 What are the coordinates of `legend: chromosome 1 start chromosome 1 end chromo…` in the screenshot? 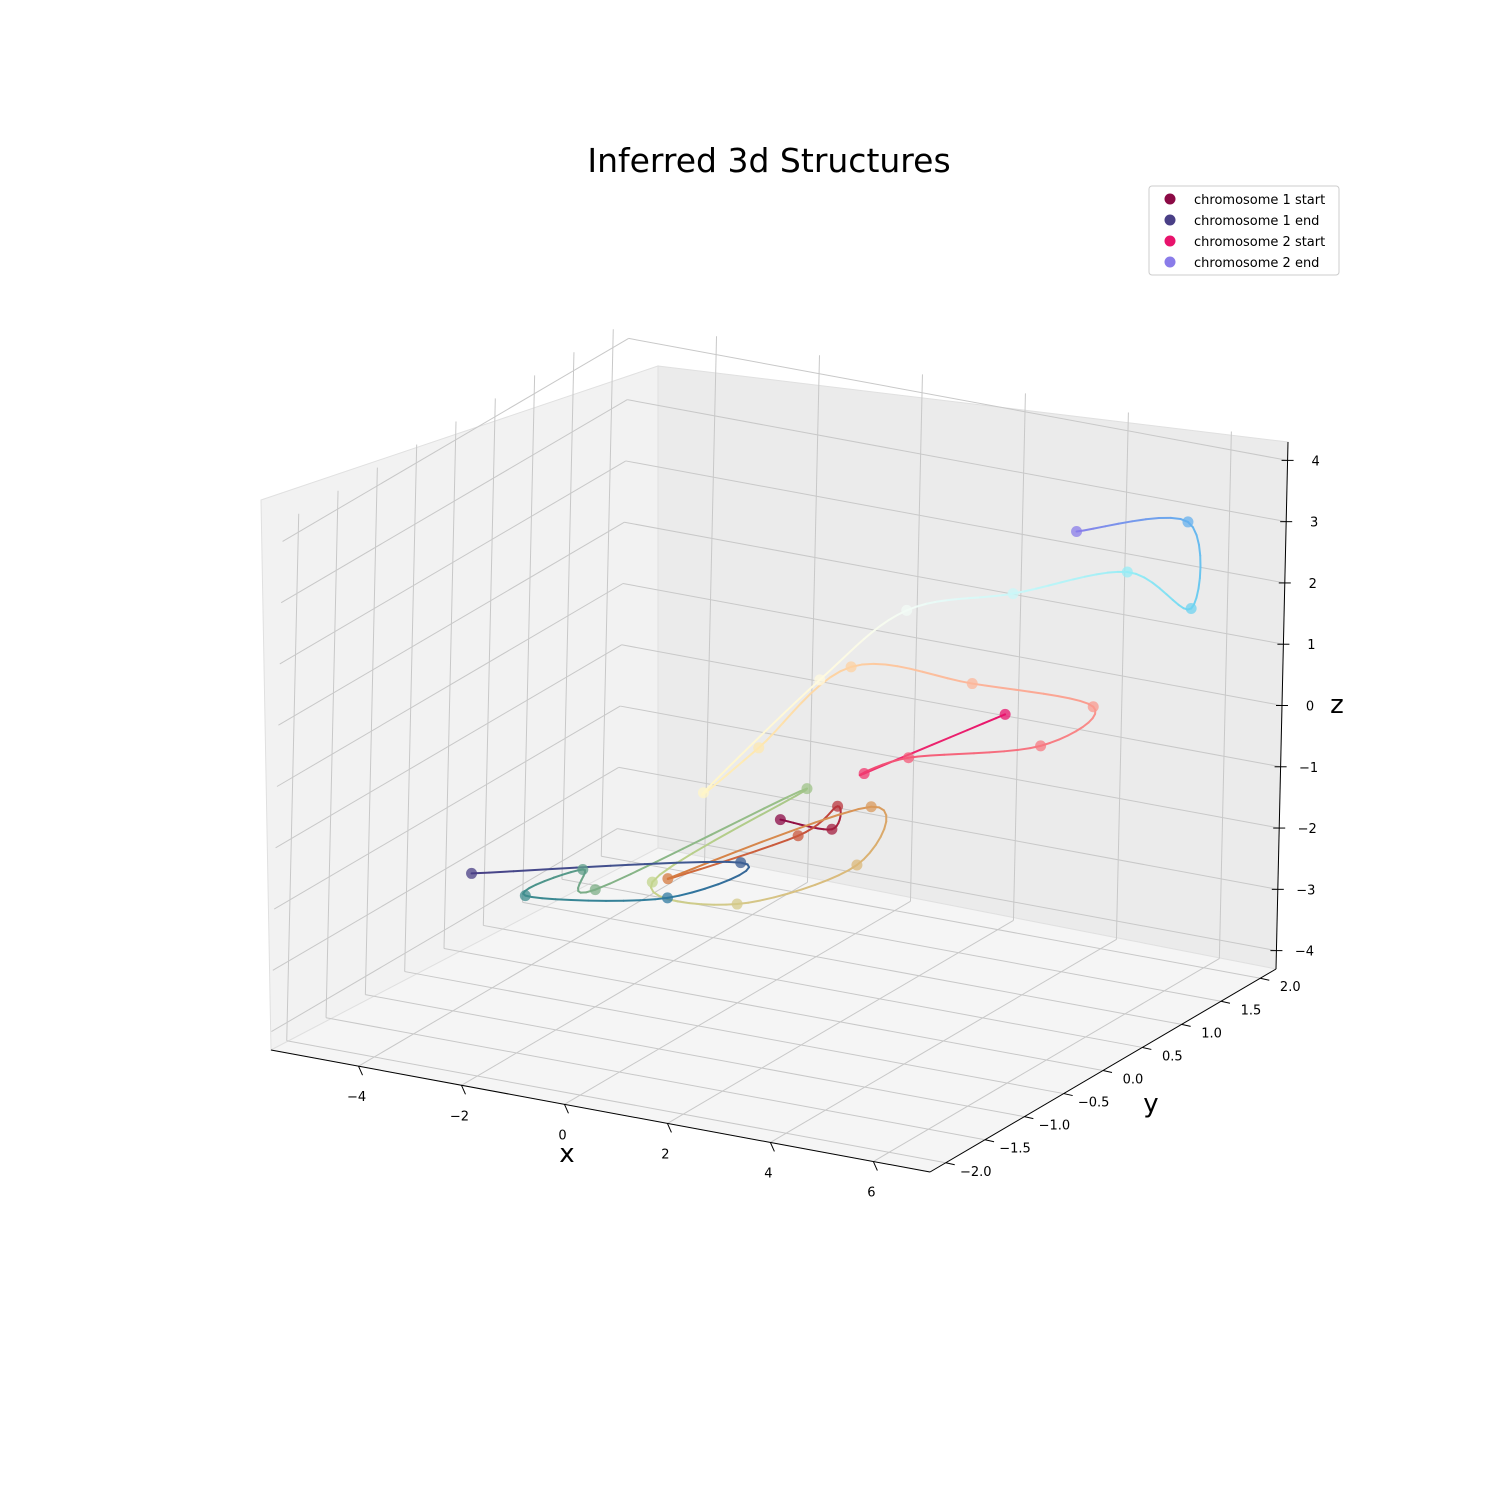 It's located at (1244, 230).